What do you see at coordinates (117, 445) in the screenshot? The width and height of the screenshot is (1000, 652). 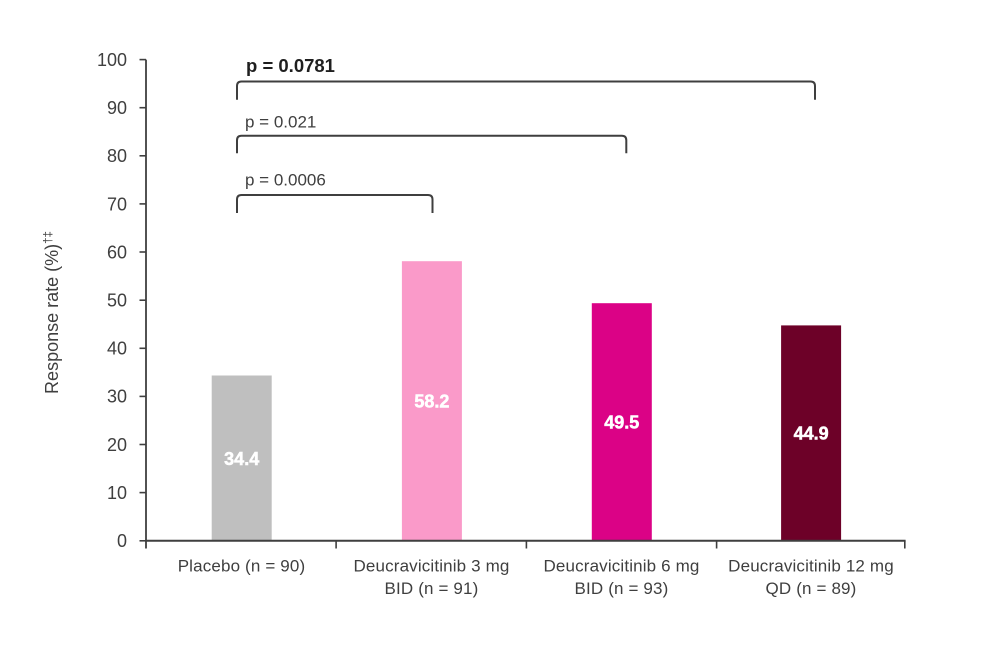 I see `svg-text: 20` at bounding box center [117, 445].